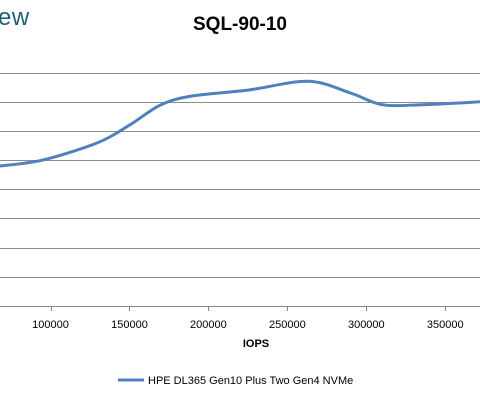 The image size is (480, 401). Describe the element at coordinates (129, 325) in the screenshot. I see `x-tick-label: 150000` at that location.